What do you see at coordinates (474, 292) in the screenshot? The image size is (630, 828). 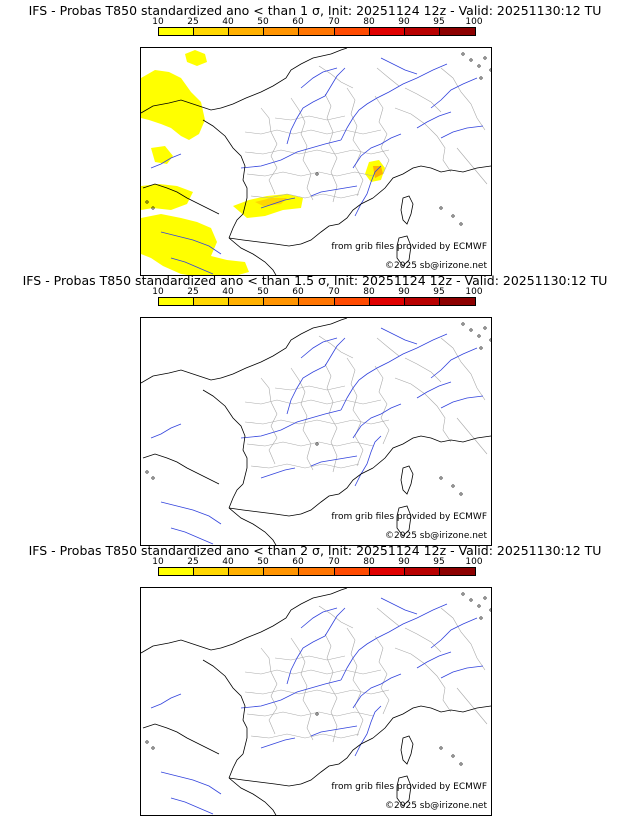 I see `colorbar-tick-label: 100` at bounding box center [474, 292].